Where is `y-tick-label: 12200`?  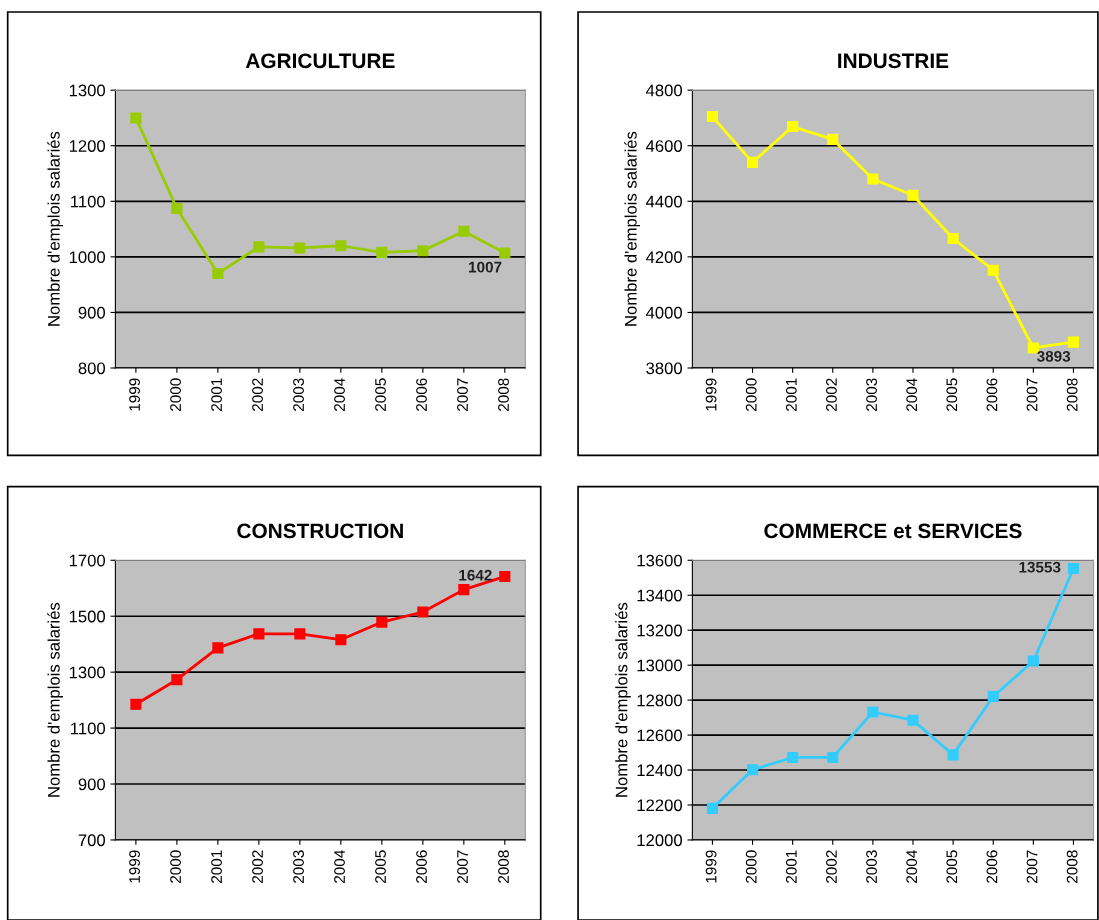 y-tick-label: 12200 is located at coordinates (659, 805).